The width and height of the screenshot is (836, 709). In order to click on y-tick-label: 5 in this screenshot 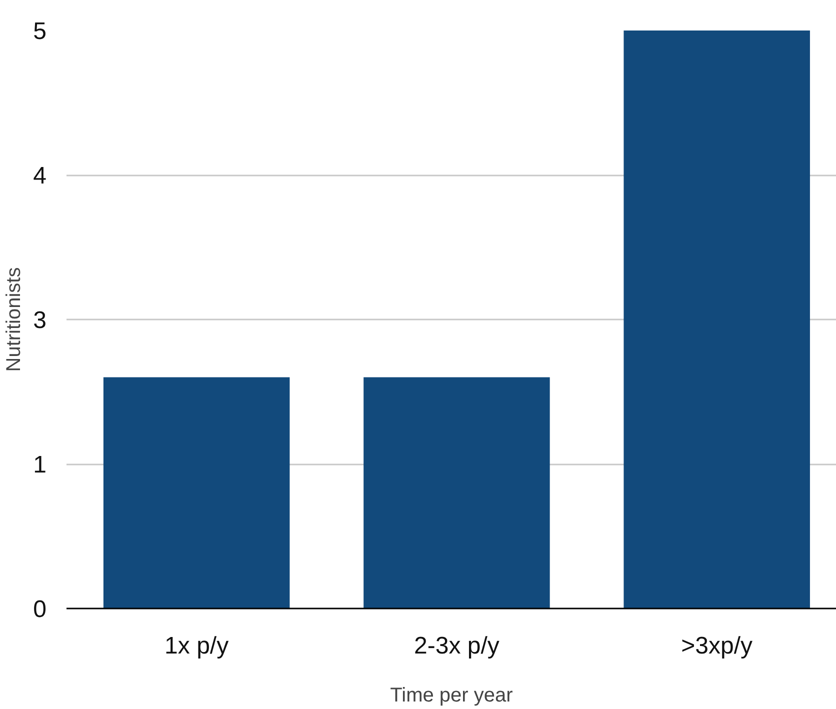, I will do `click(40, 31)`.